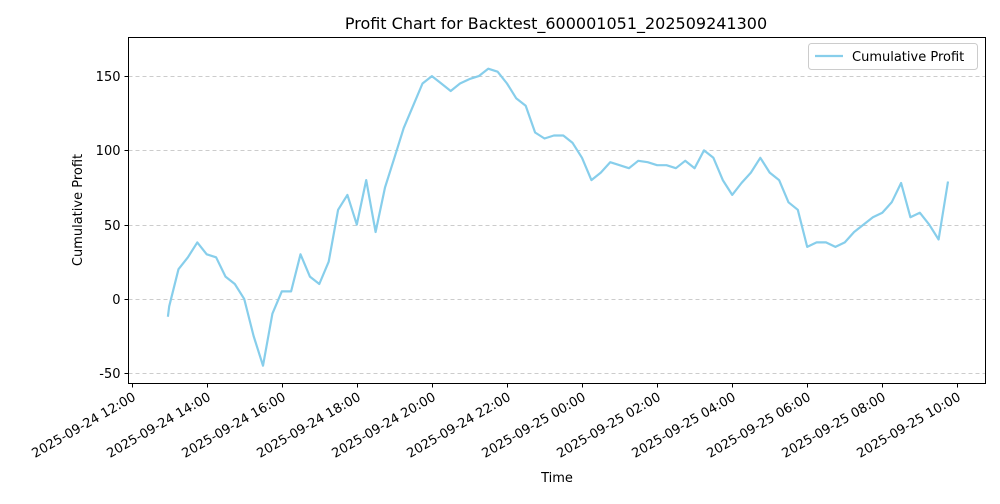 The width and height of the screenshot is (1000, 504). I want to click on y-tick-label: 50, so click(112, 226).